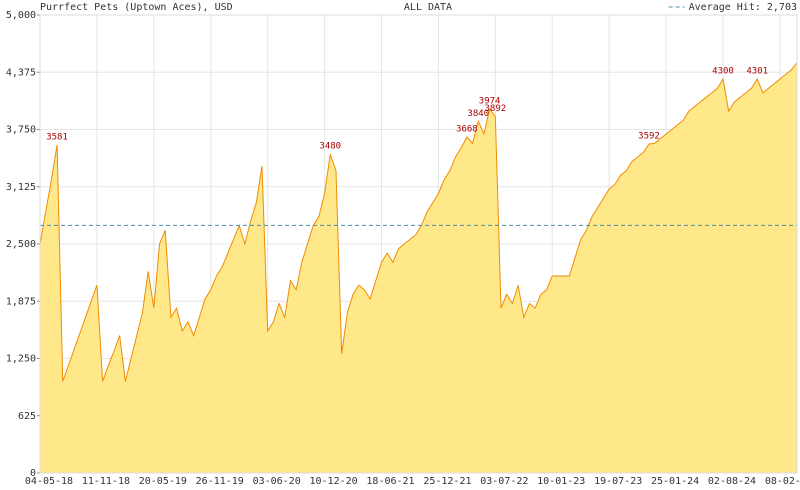  Describe the element at coordinates (649, 136) in the screenshot. I see `value-label: 3592` at that location.